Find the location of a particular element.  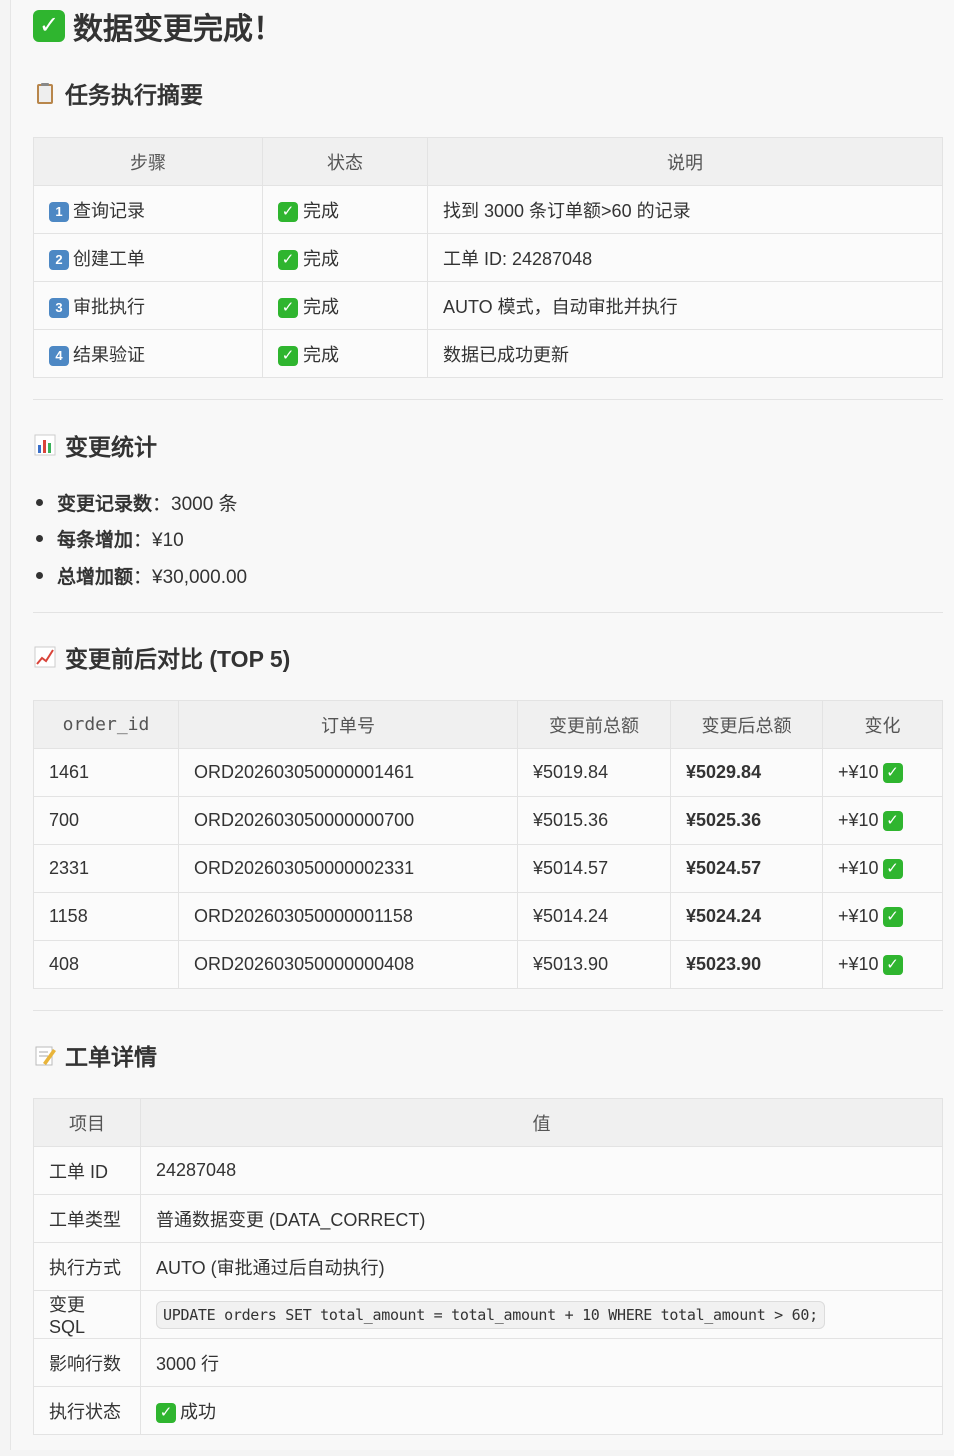

after-cell: ¥5024.24 is located at coordinates (746, 916).